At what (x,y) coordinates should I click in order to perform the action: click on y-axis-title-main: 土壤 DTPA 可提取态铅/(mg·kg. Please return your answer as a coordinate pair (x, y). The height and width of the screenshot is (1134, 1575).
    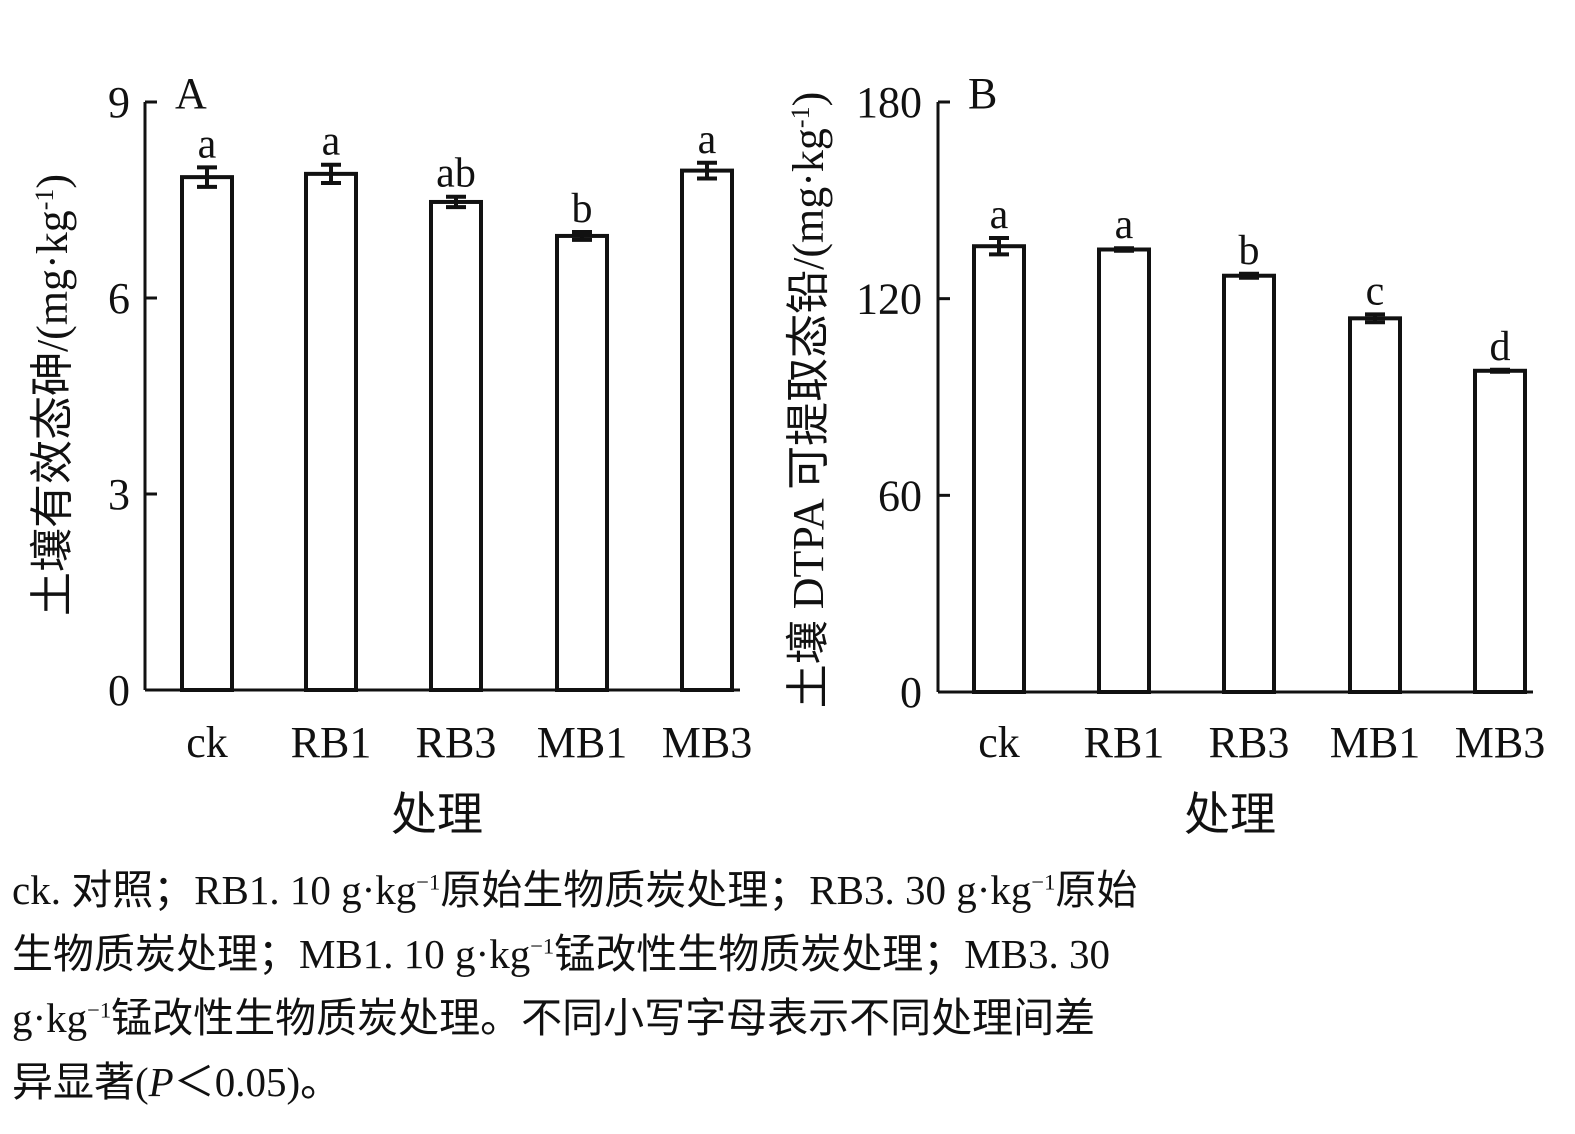
    Looking at the image, I should click on (808, 418).